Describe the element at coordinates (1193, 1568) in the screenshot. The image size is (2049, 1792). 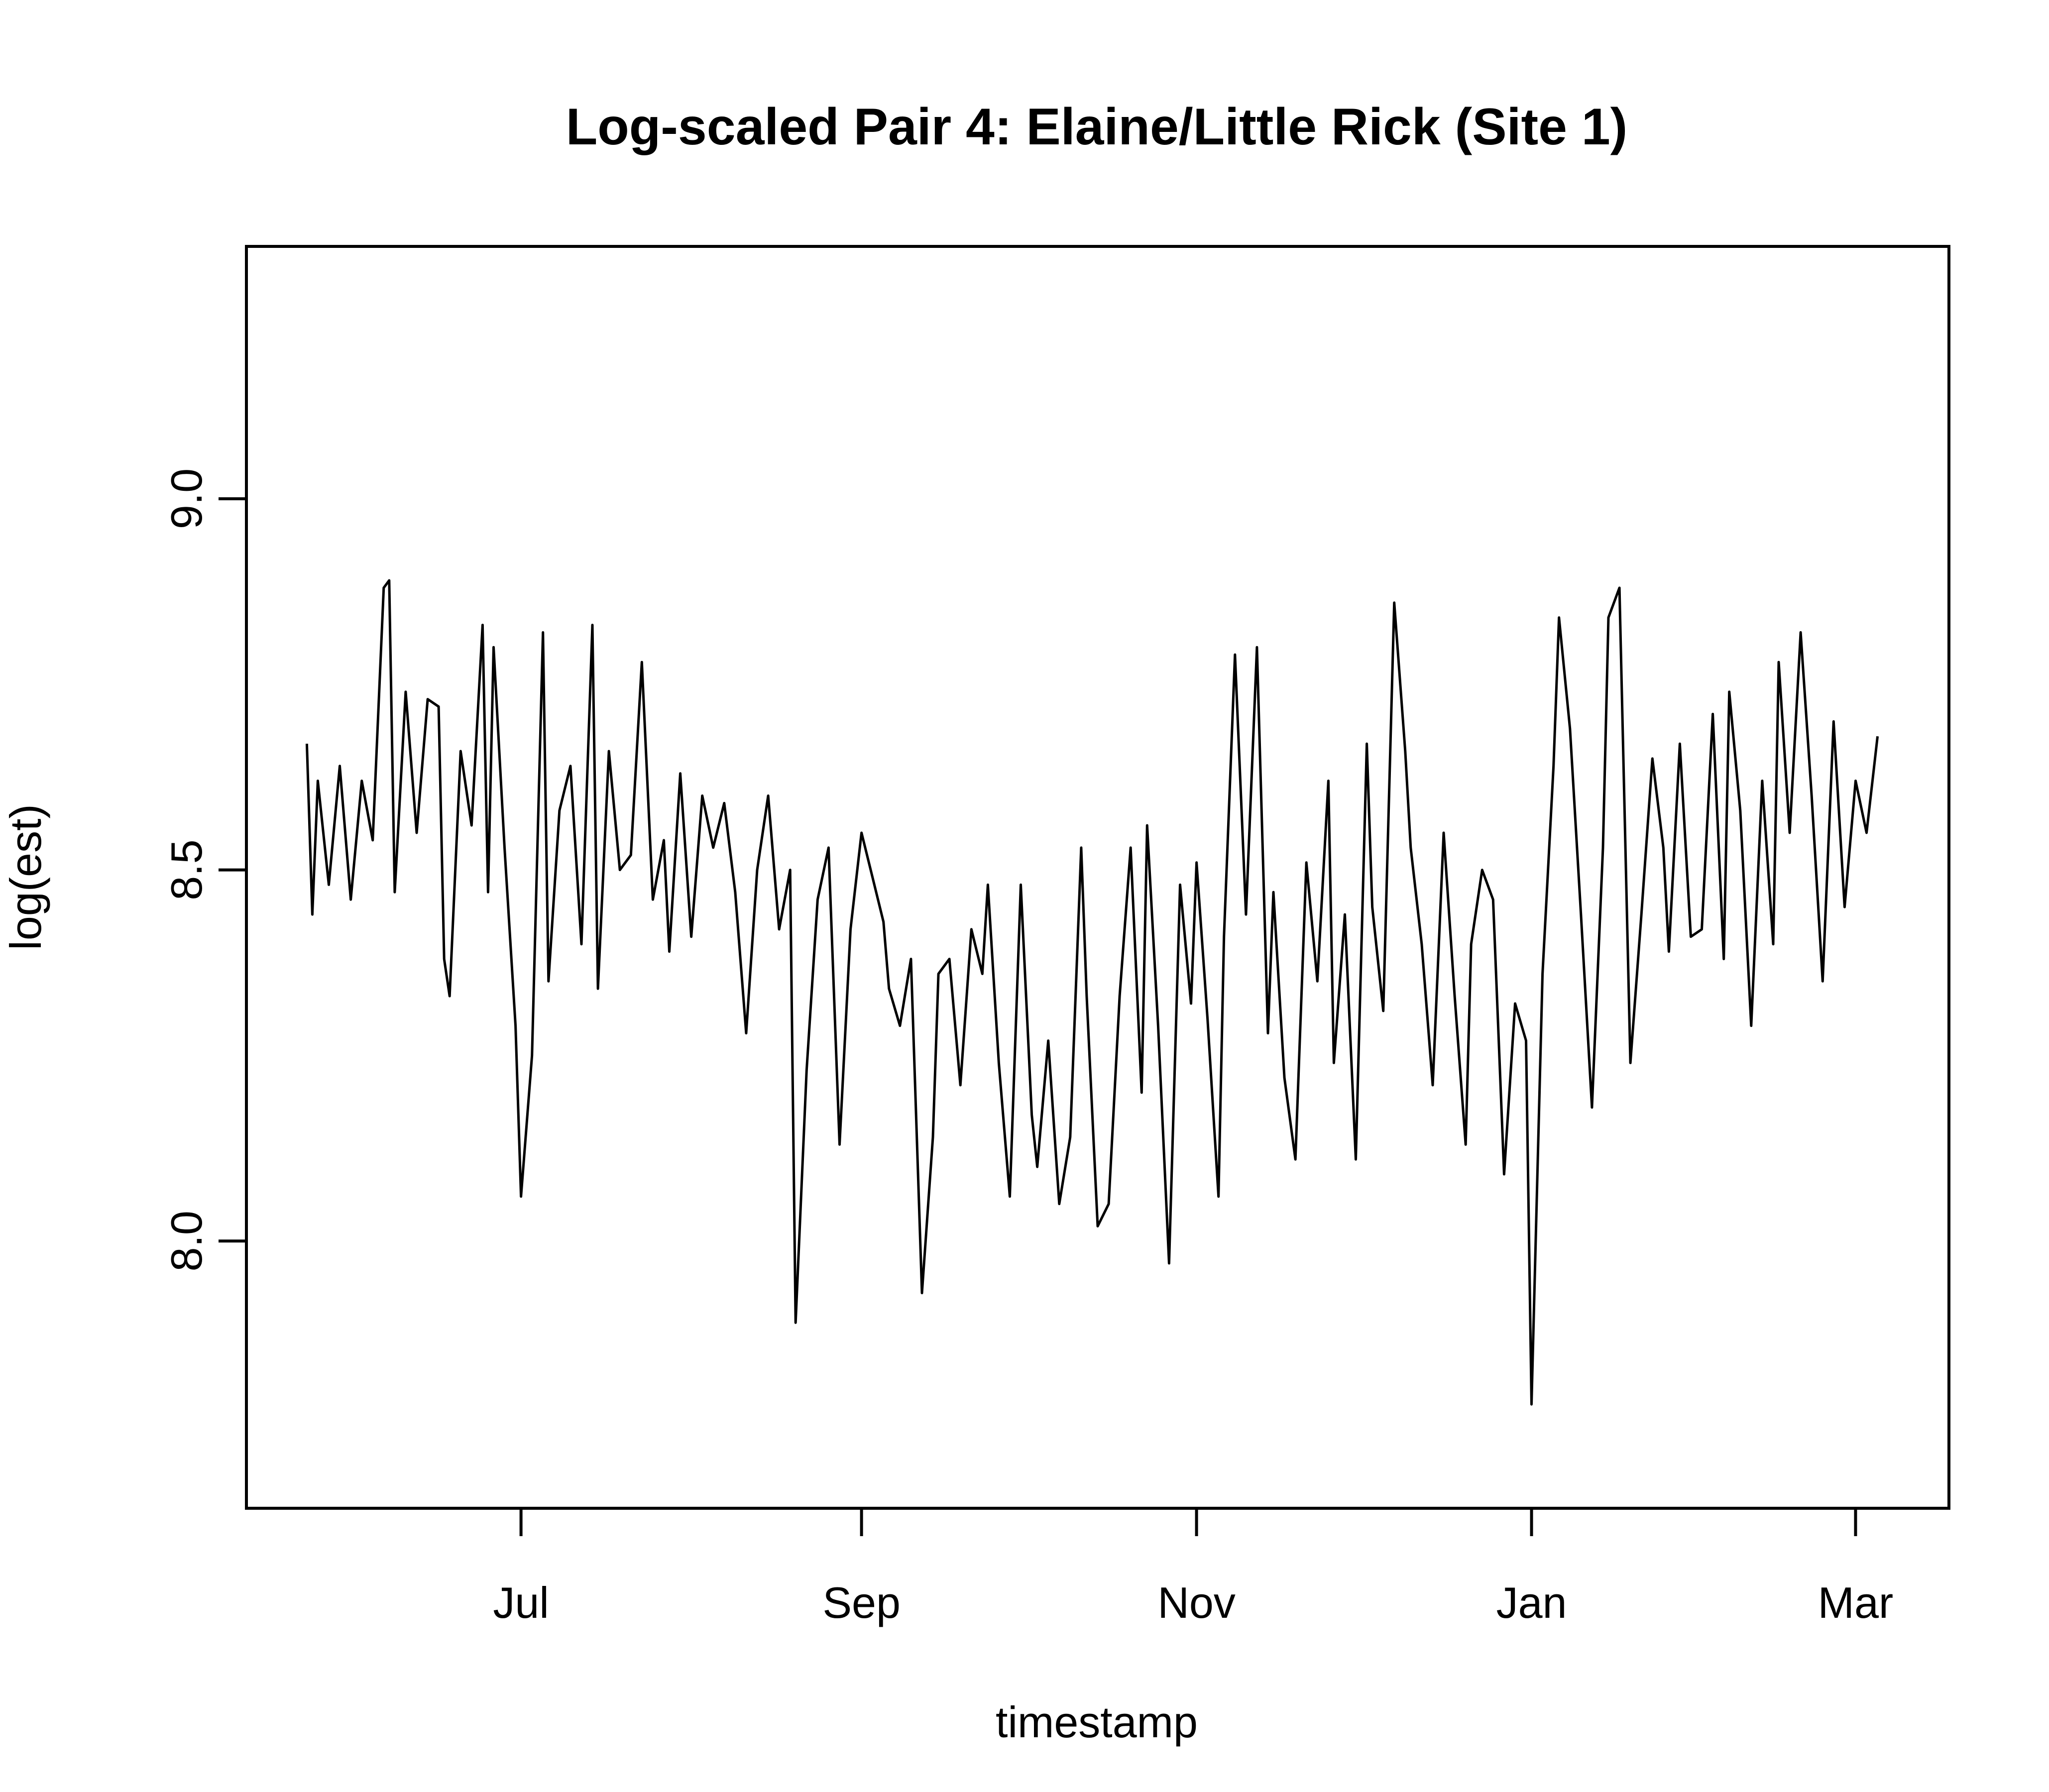
I see `x-axis: Jul Sep Nov Jan Mar` at that location.